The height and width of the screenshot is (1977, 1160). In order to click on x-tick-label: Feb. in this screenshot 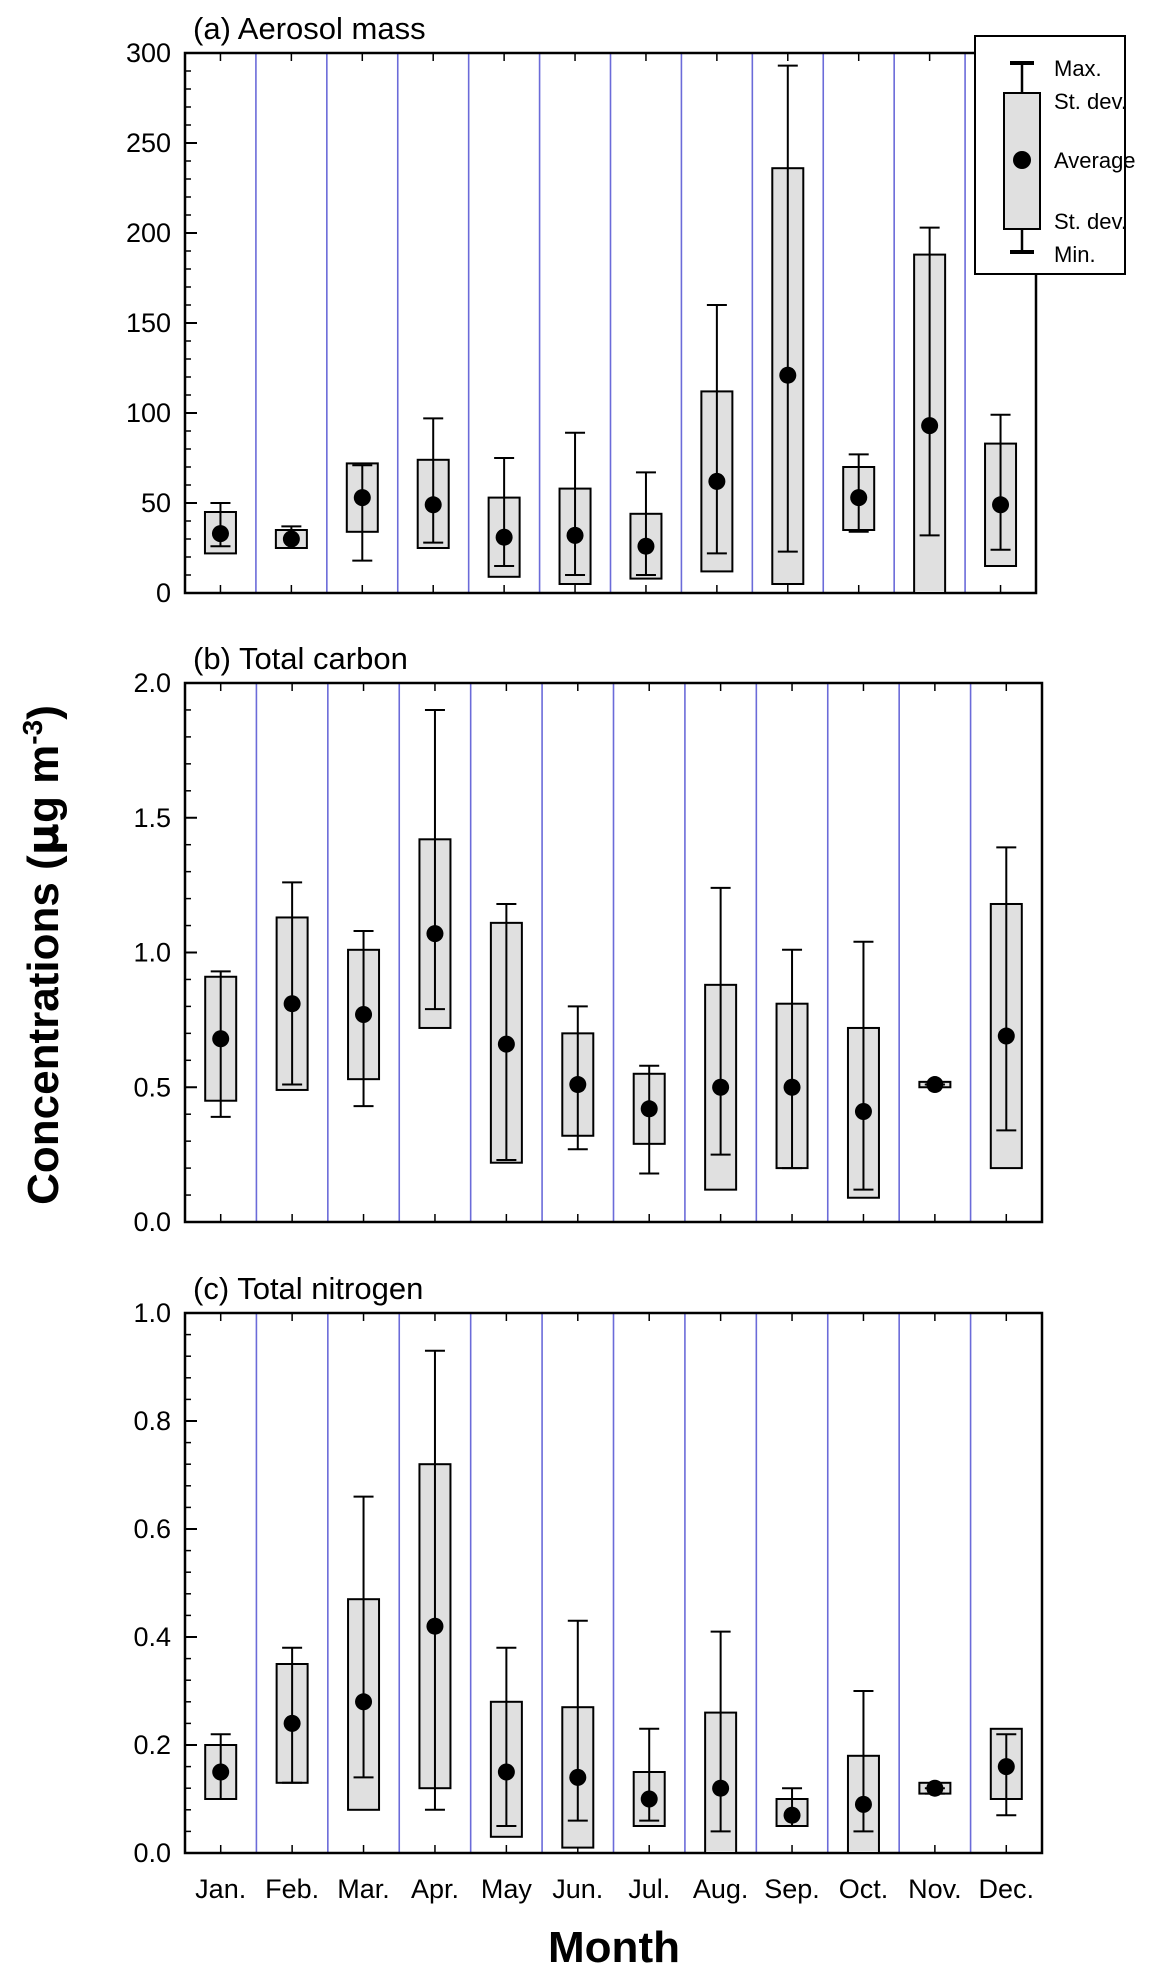, I will do `click(292, 1889)`.